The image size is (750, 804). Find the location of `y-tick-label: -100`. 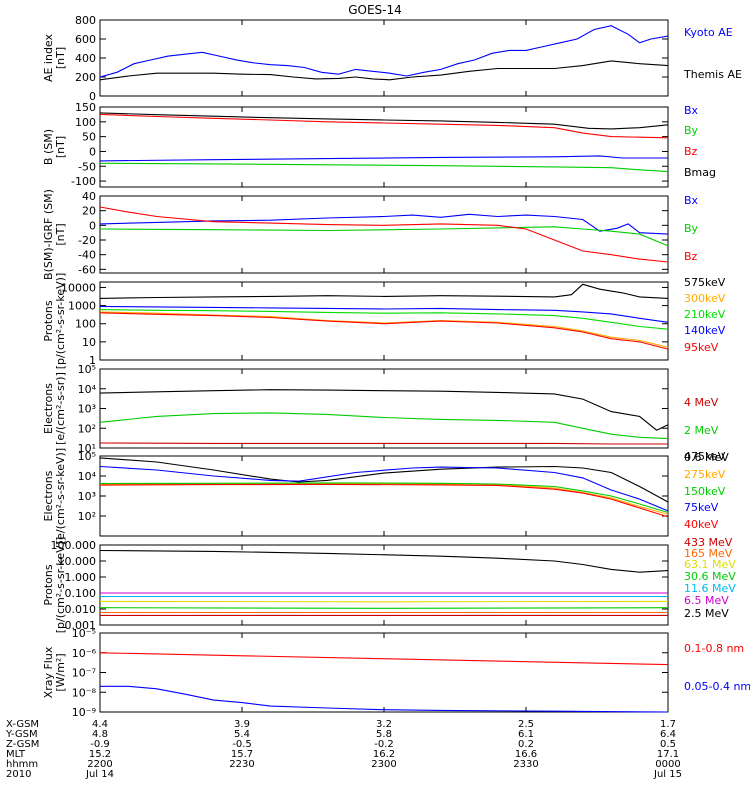

y-tick-label: -100 is located at coordinates (83, 181).